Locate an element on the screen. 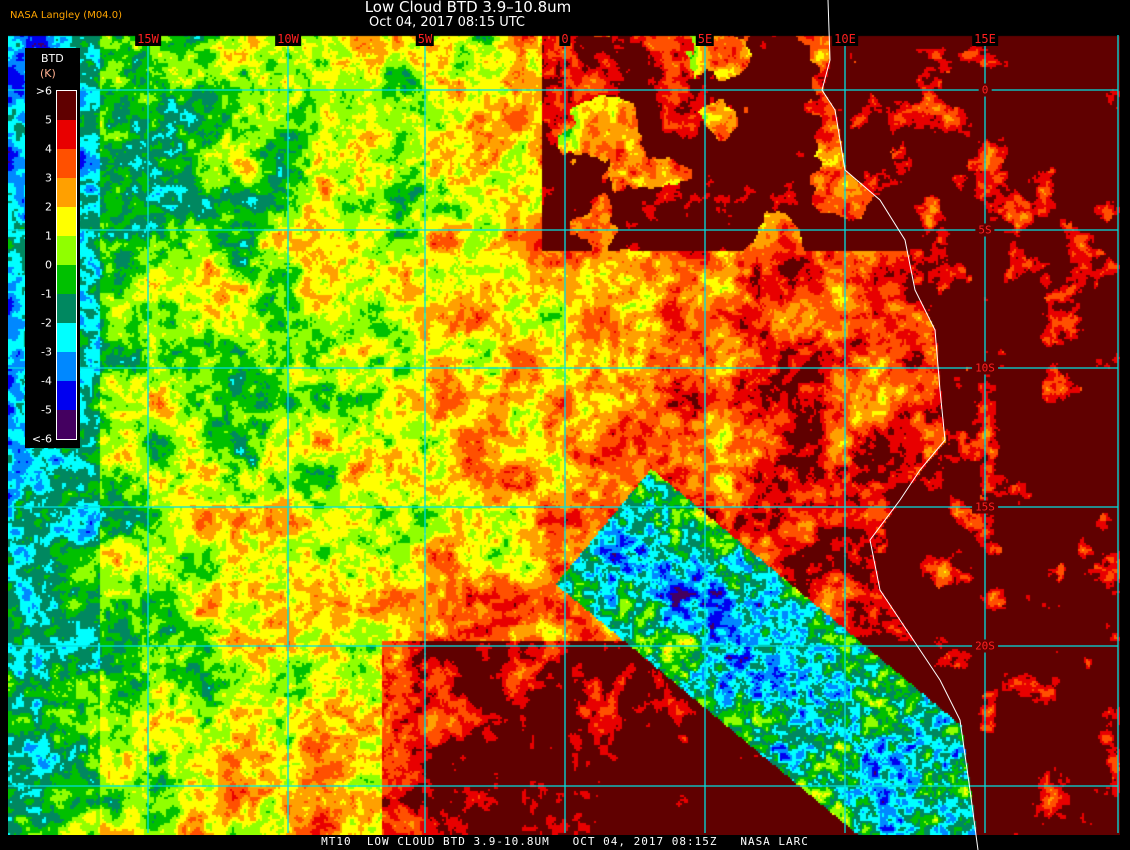 The width and height of the screenshot is (1130, 850). longitude-label: 10W is located at coordinates (288, 39).